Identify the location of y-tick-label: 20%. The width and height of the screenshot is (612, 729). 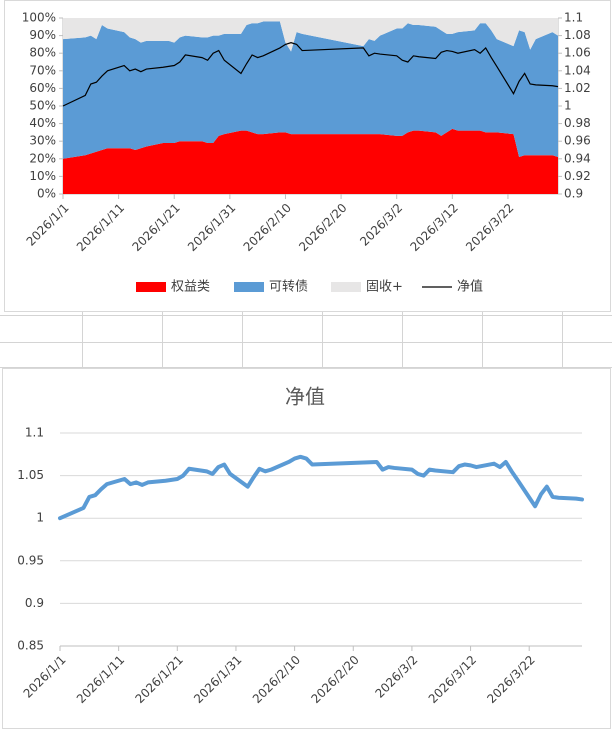
(42, 158).